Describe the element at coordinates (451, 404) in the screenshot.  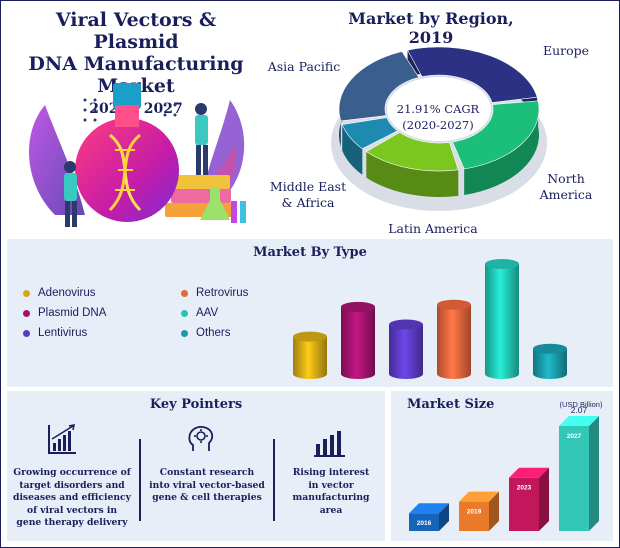
I see `market-size-title: Market Size` at that location.